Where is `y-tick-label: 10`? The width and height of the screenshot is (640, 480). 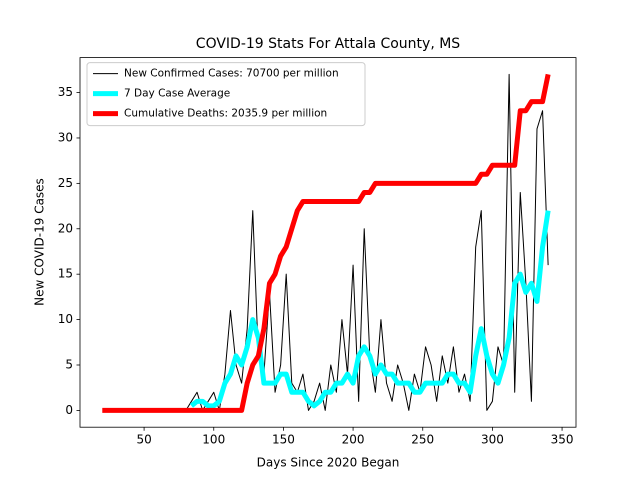
y-tick-label: 10 is located at coordinates (65, 319).